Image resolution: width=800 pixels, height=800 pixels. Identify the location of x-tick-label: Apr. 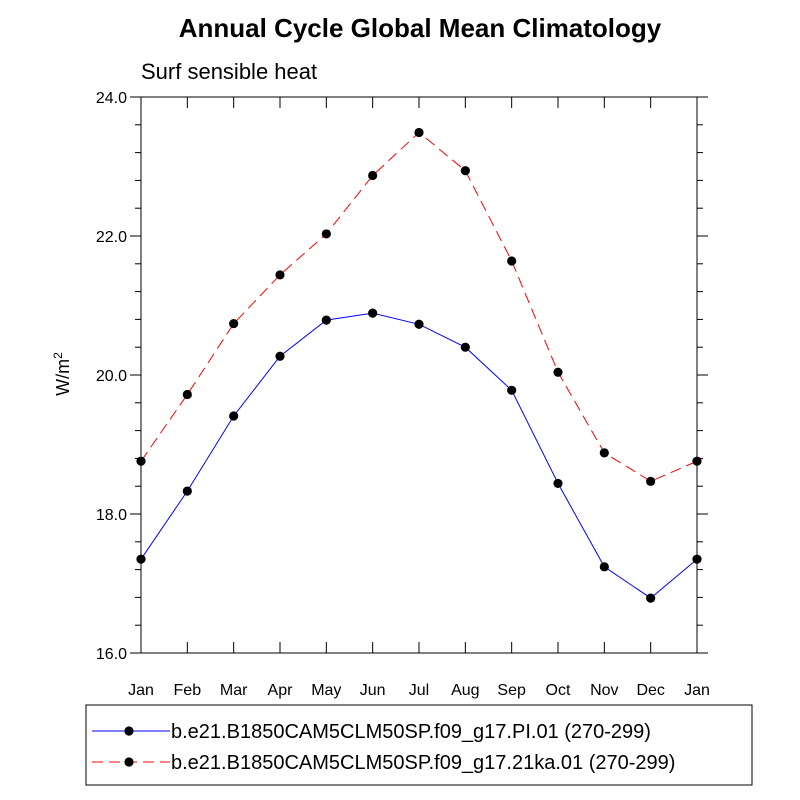
(281, 690).